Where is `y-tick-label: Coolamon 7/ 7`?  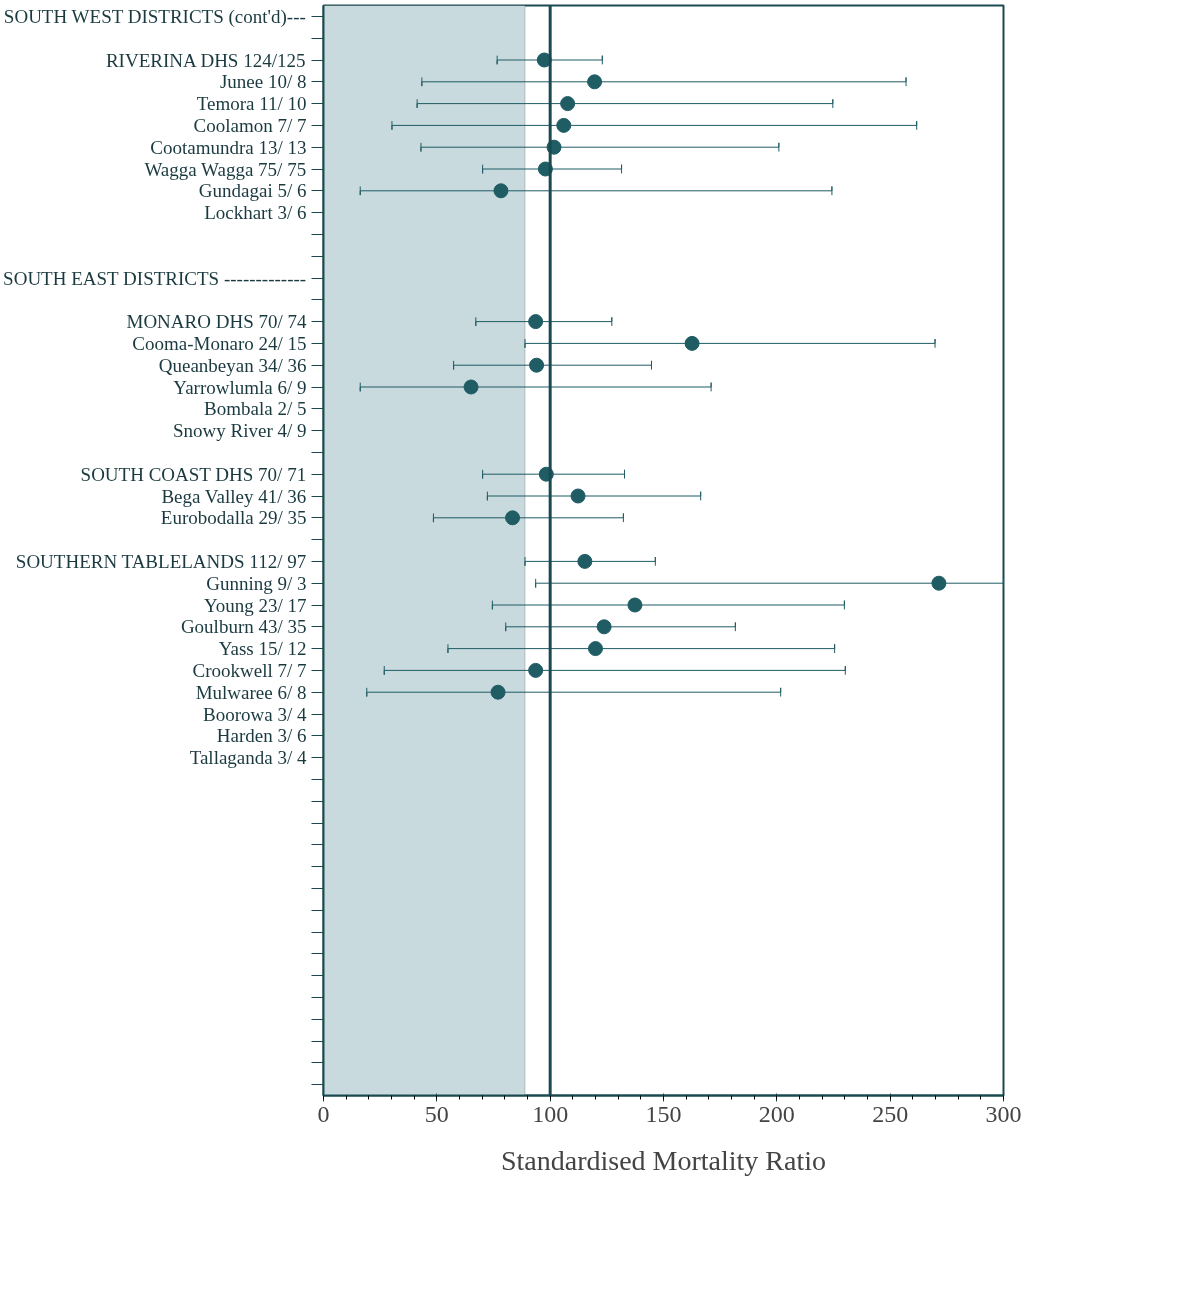 y-tick-label: Coolamon 7/ 7 is located at coordinates (250, 125).